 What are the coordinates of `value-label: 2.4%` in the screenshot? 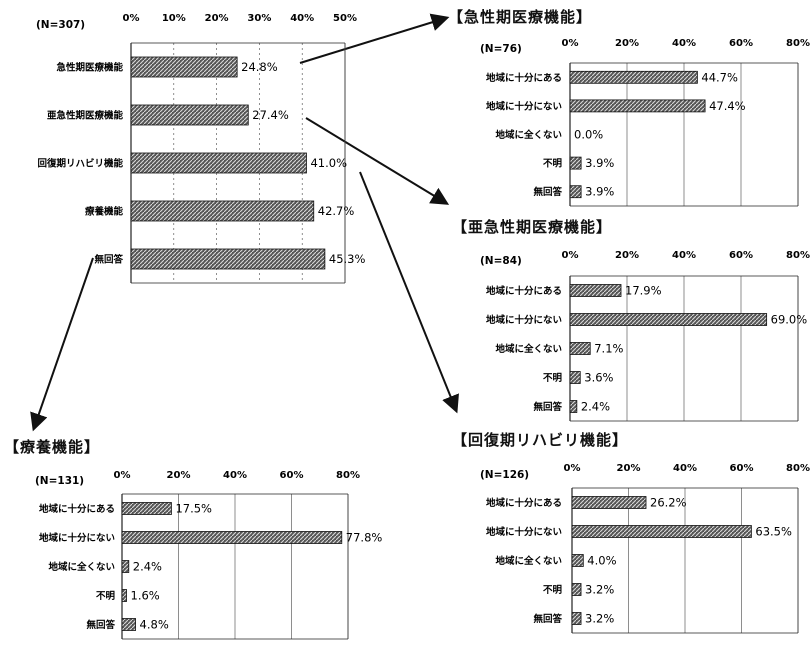 It's located at (147, 567).